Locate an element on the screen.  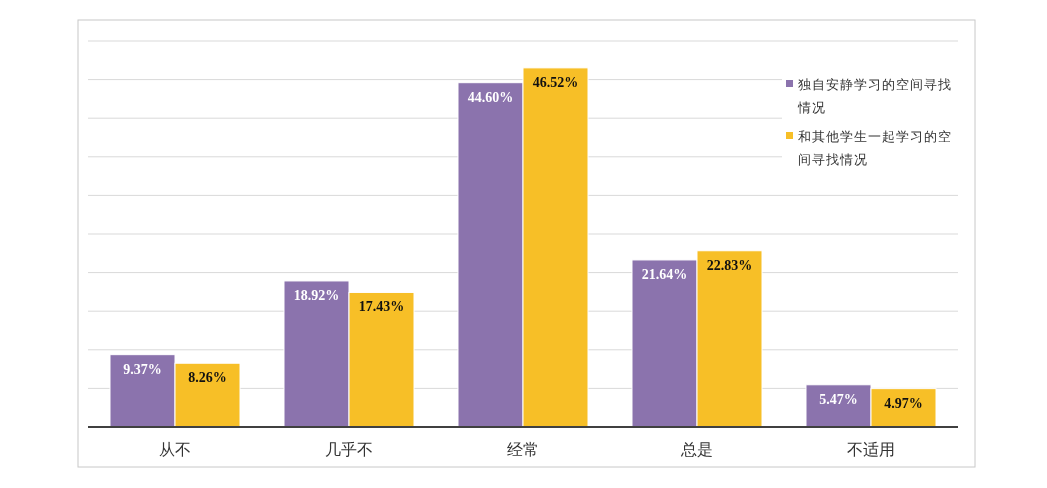
data-label: 22.83% is located at coordinates (729, 265).